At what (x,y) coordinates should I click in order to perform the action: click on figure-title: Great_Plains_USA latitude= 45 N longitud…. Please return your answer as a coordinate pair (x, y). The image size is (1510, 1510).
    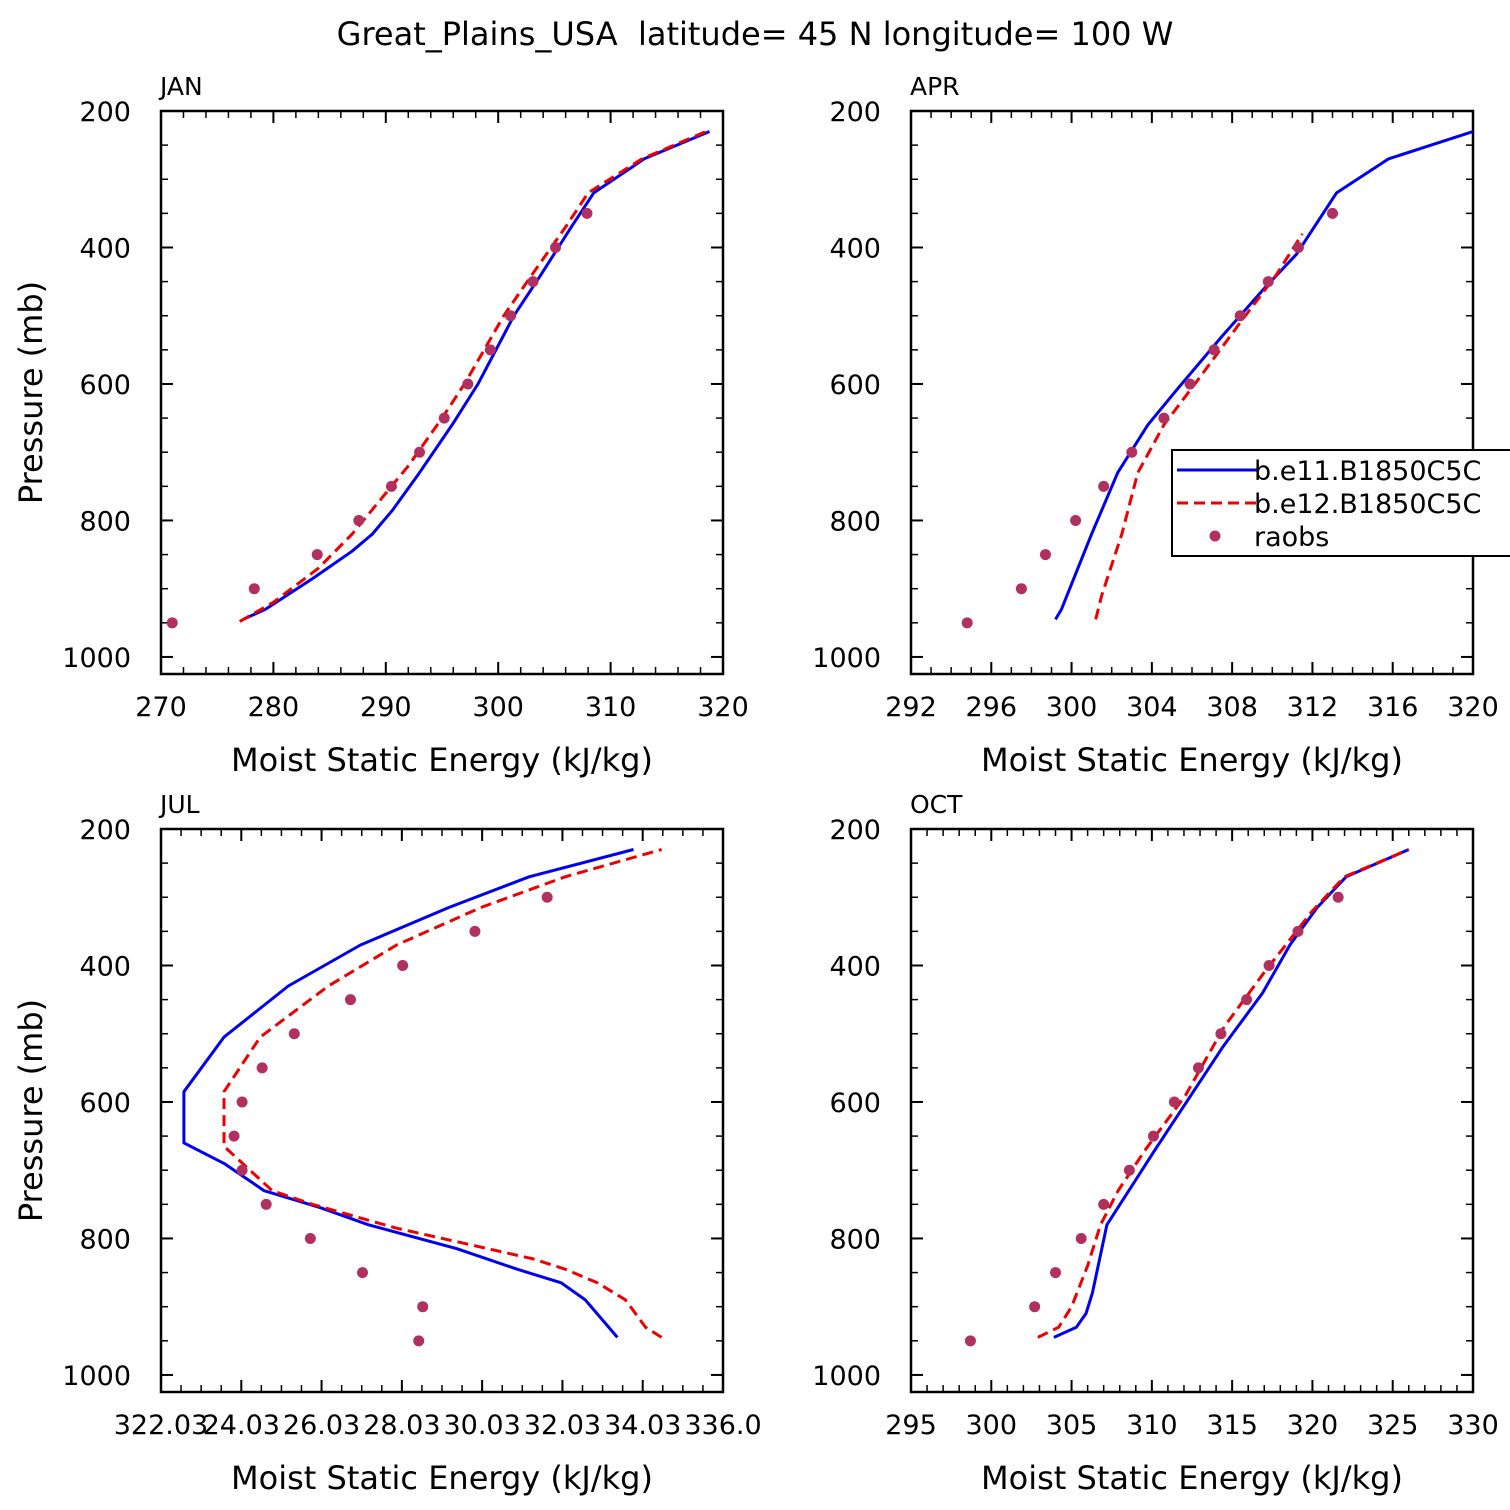
    Looking at the image, I should click on (755, 34).